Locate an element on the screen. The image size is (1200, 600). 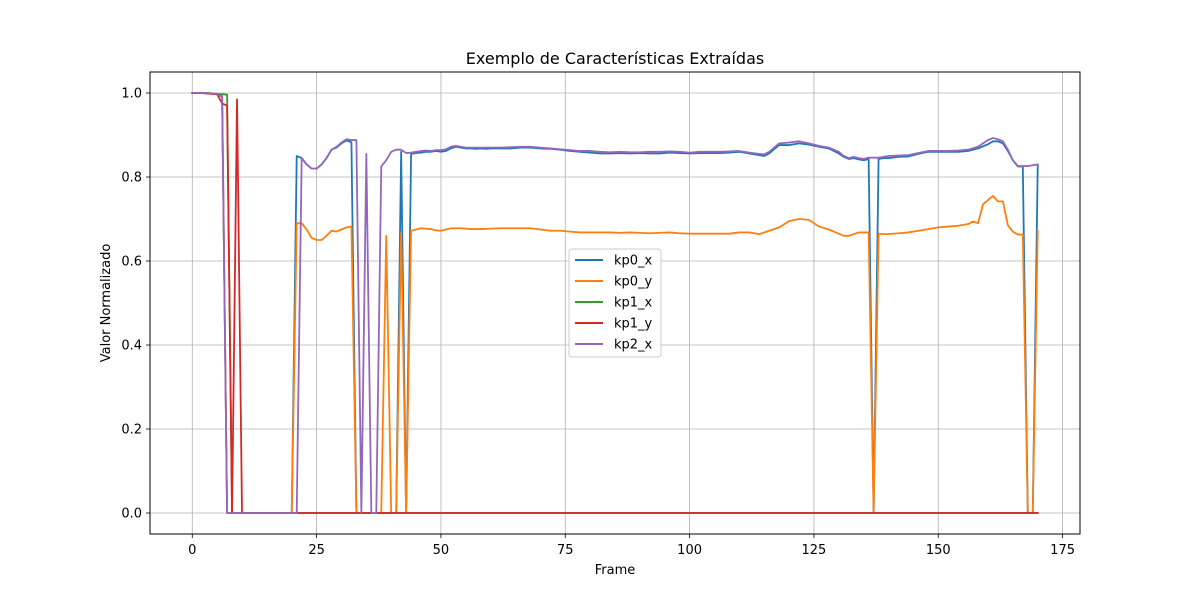
x-tick-label: 0 is located at coordinates (192, 550).